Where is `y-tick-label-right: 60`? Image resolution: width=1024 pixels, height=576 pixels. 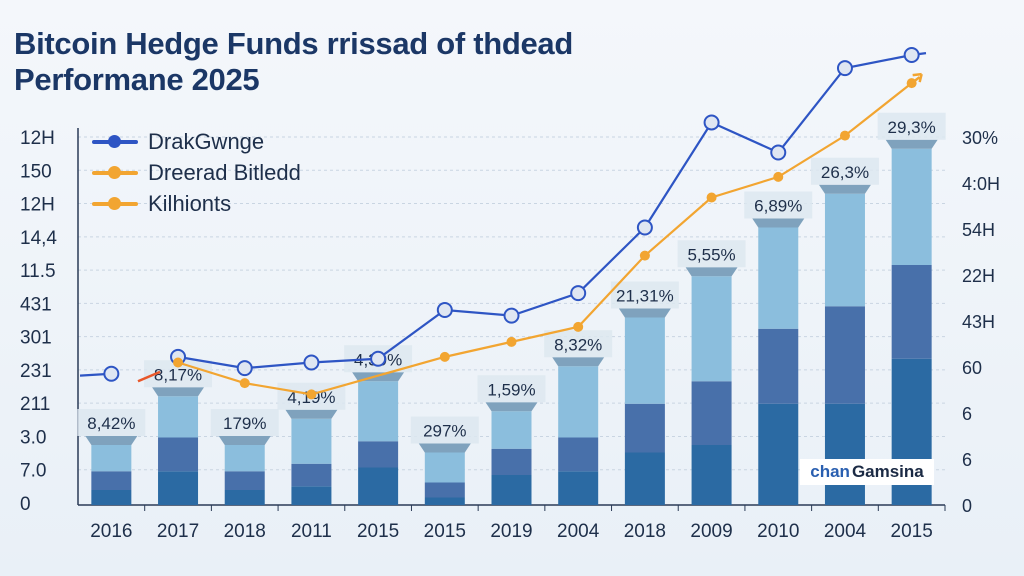
y-tick-label-right: 60 is located at coordinates (972, 368).